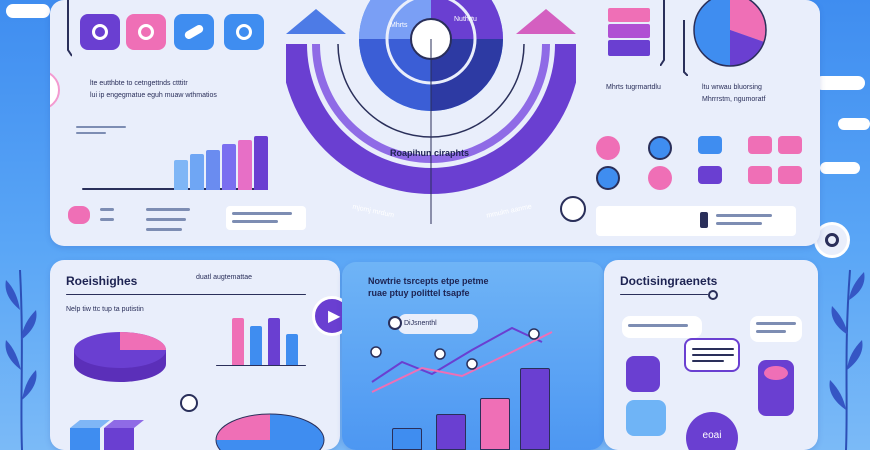 This screenshot has height=450, width=870. Describe the element at coordinates (399, 25) in the screenshot. I see `dial-label: Mhrts` at that location.